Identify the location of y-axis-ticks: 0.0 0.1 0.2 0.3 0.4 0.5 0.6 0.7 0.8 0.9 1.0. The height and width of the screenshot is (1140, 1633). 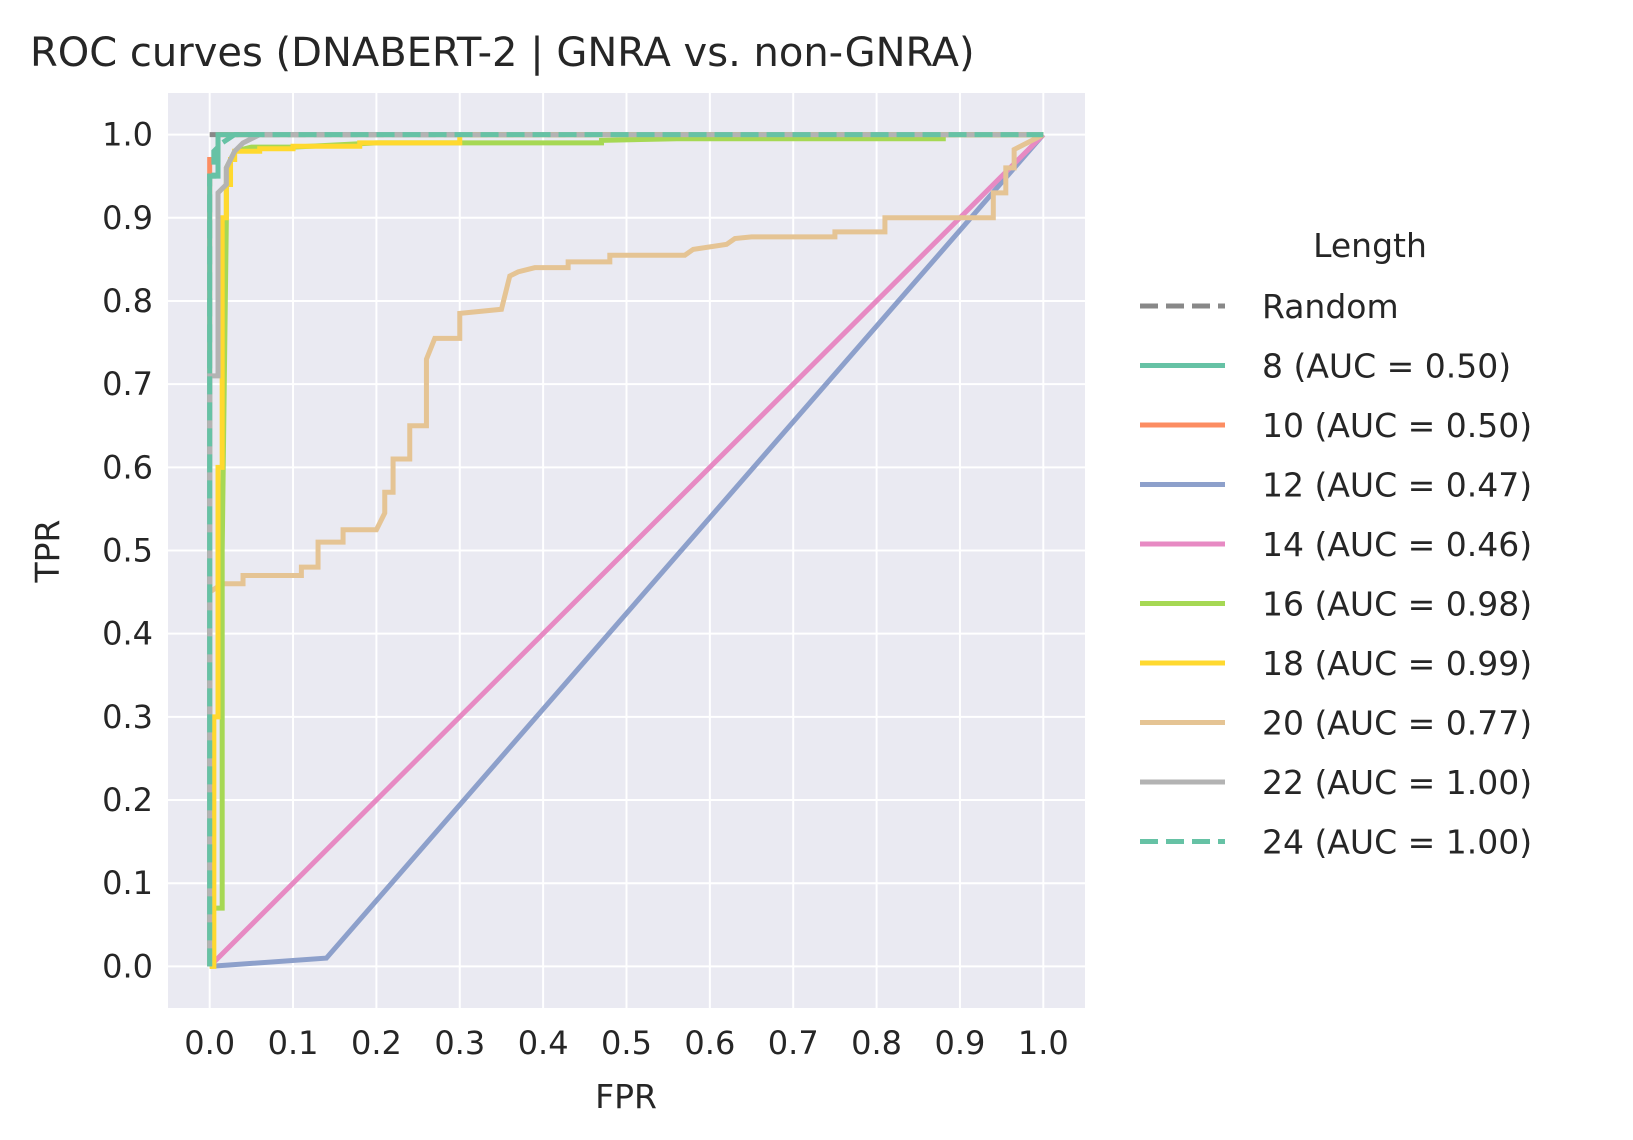
(127, 551).